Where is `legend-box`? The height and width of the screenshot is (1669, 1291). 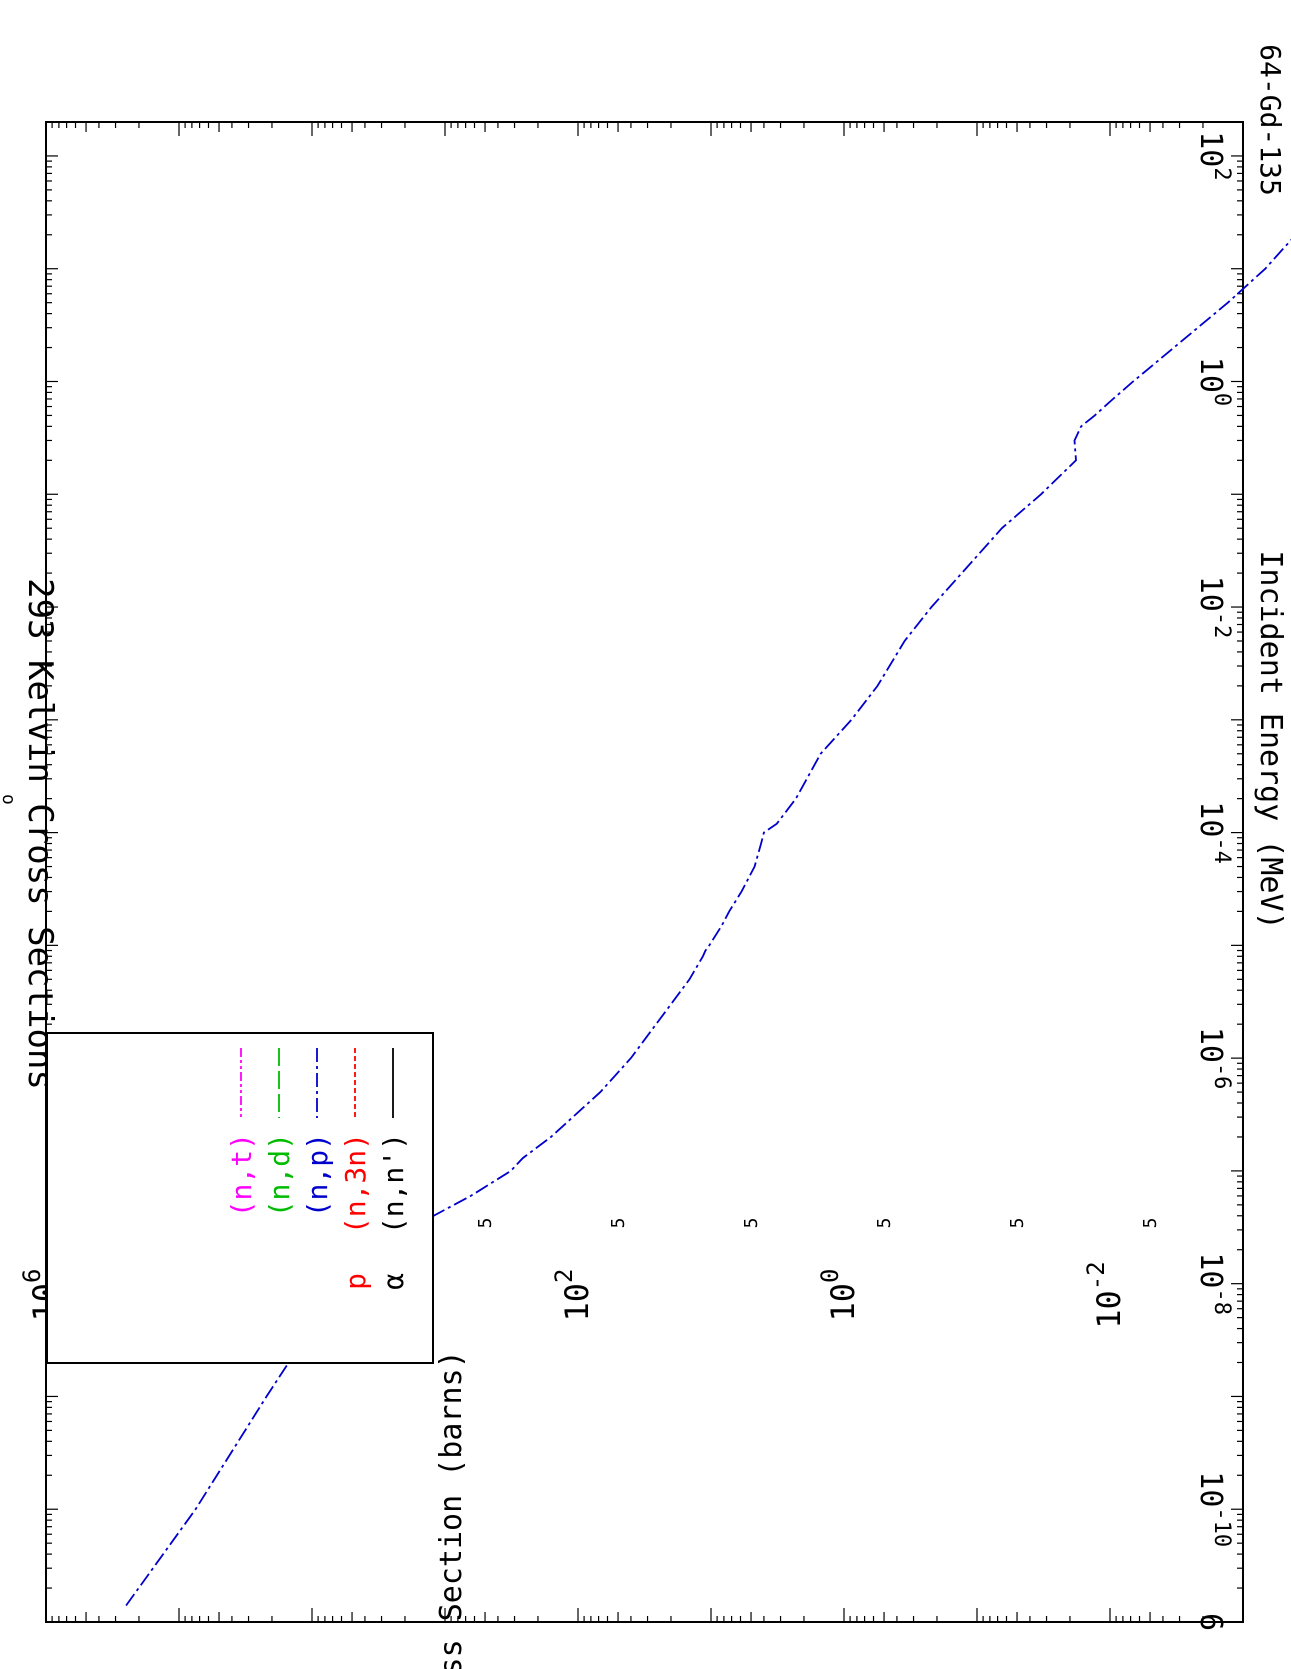 legend-box is located at coordinates (240, 1198).